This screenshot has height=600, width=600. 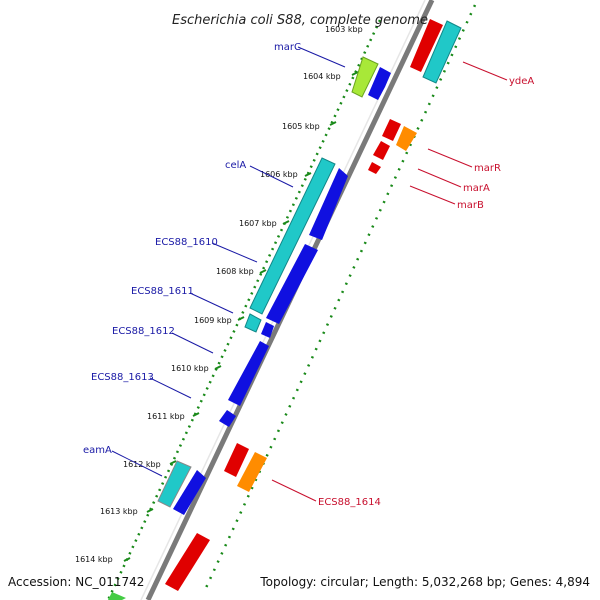 I want to click on kbp-label-1603: 1603 kbp, so click(x=344, y=29).